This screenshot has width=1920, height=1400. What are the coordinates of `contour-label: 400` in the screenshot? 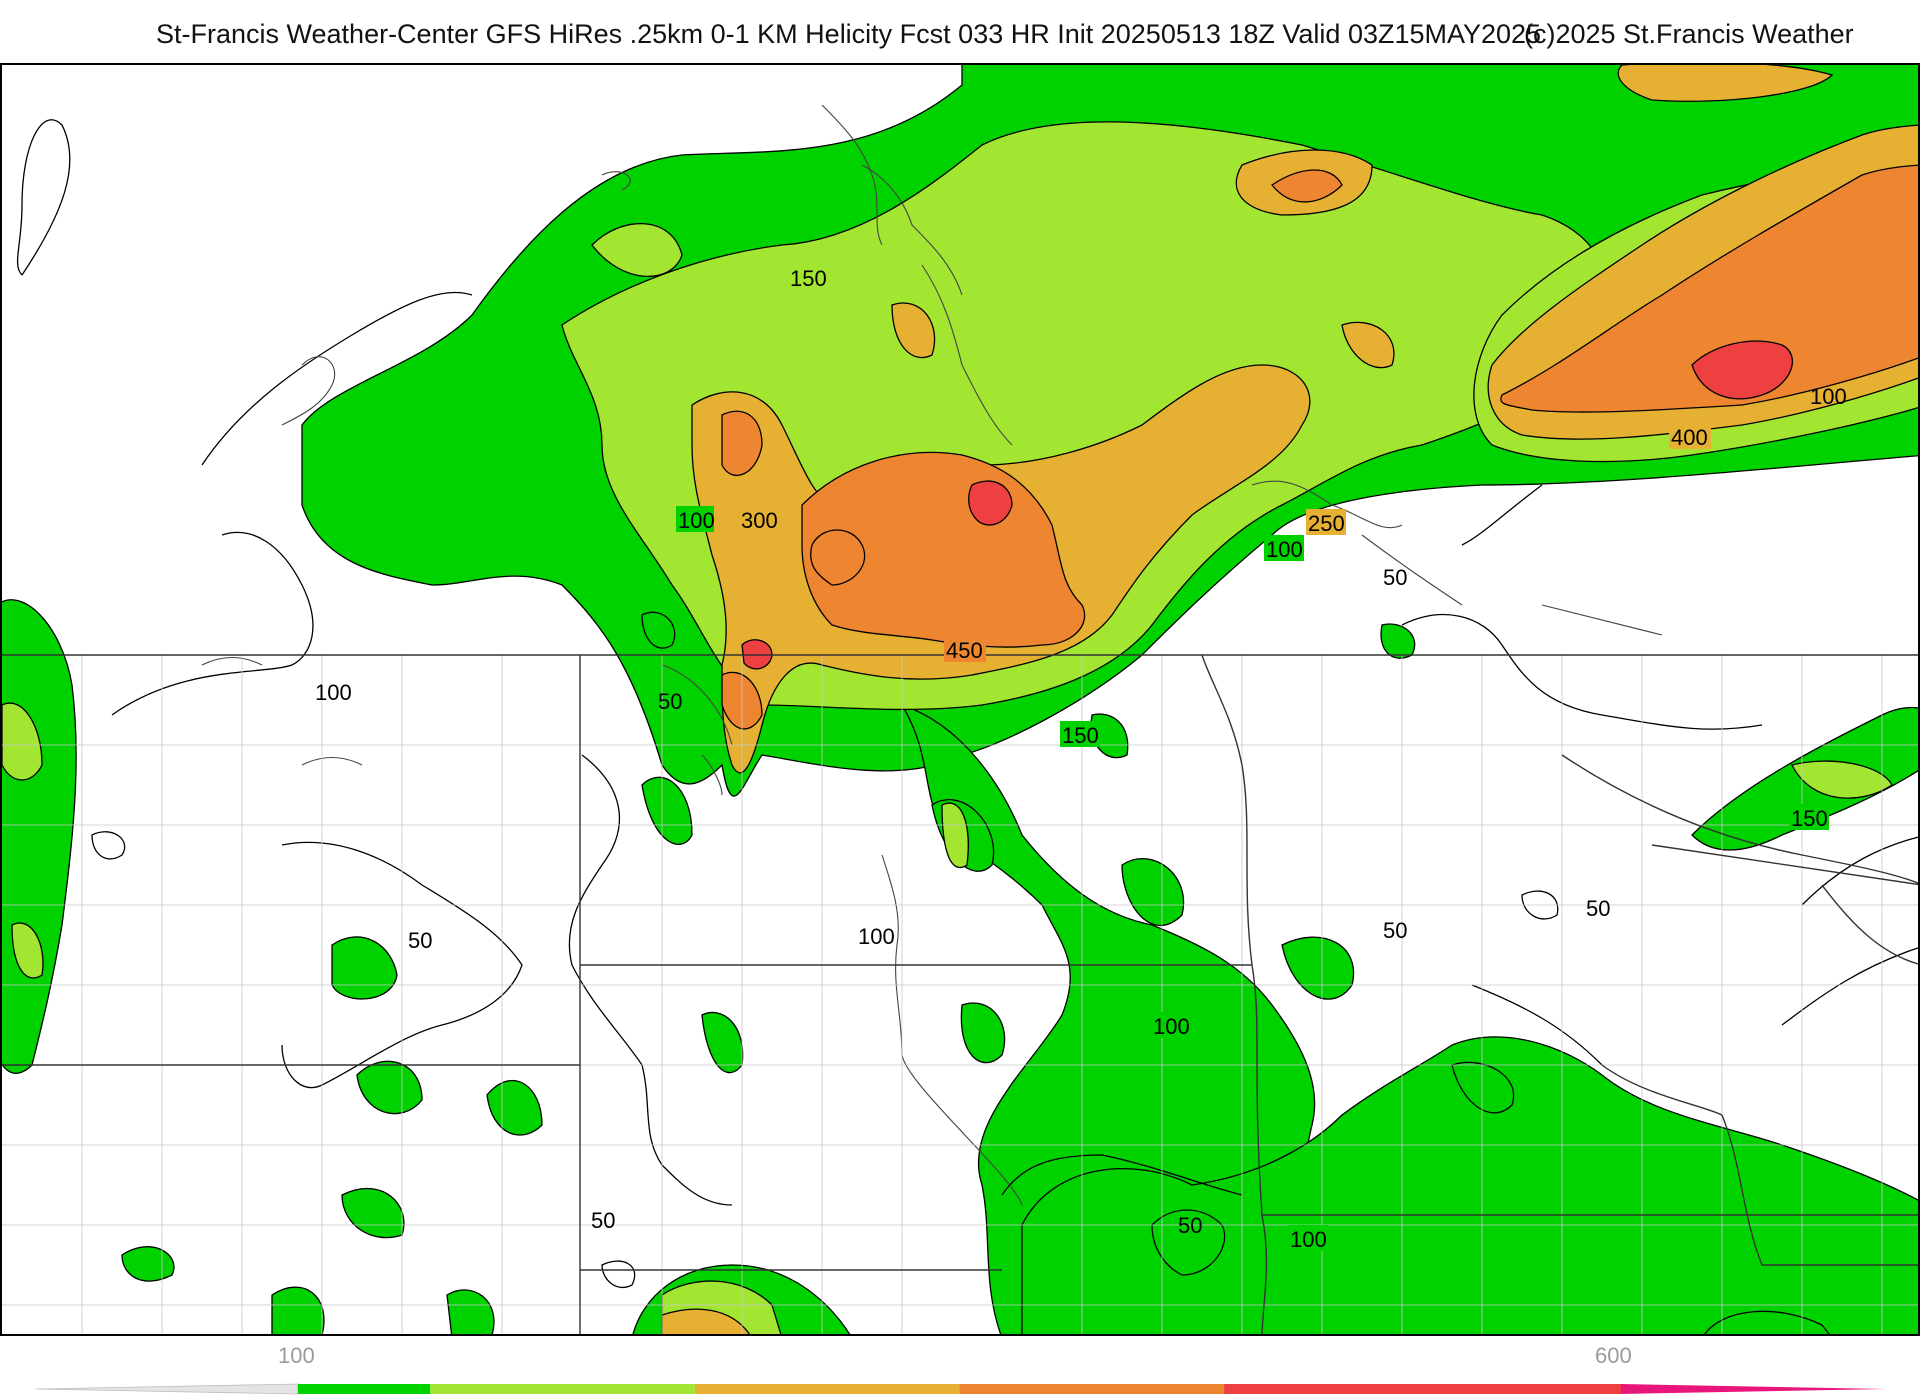 It's located at (1689, 437).